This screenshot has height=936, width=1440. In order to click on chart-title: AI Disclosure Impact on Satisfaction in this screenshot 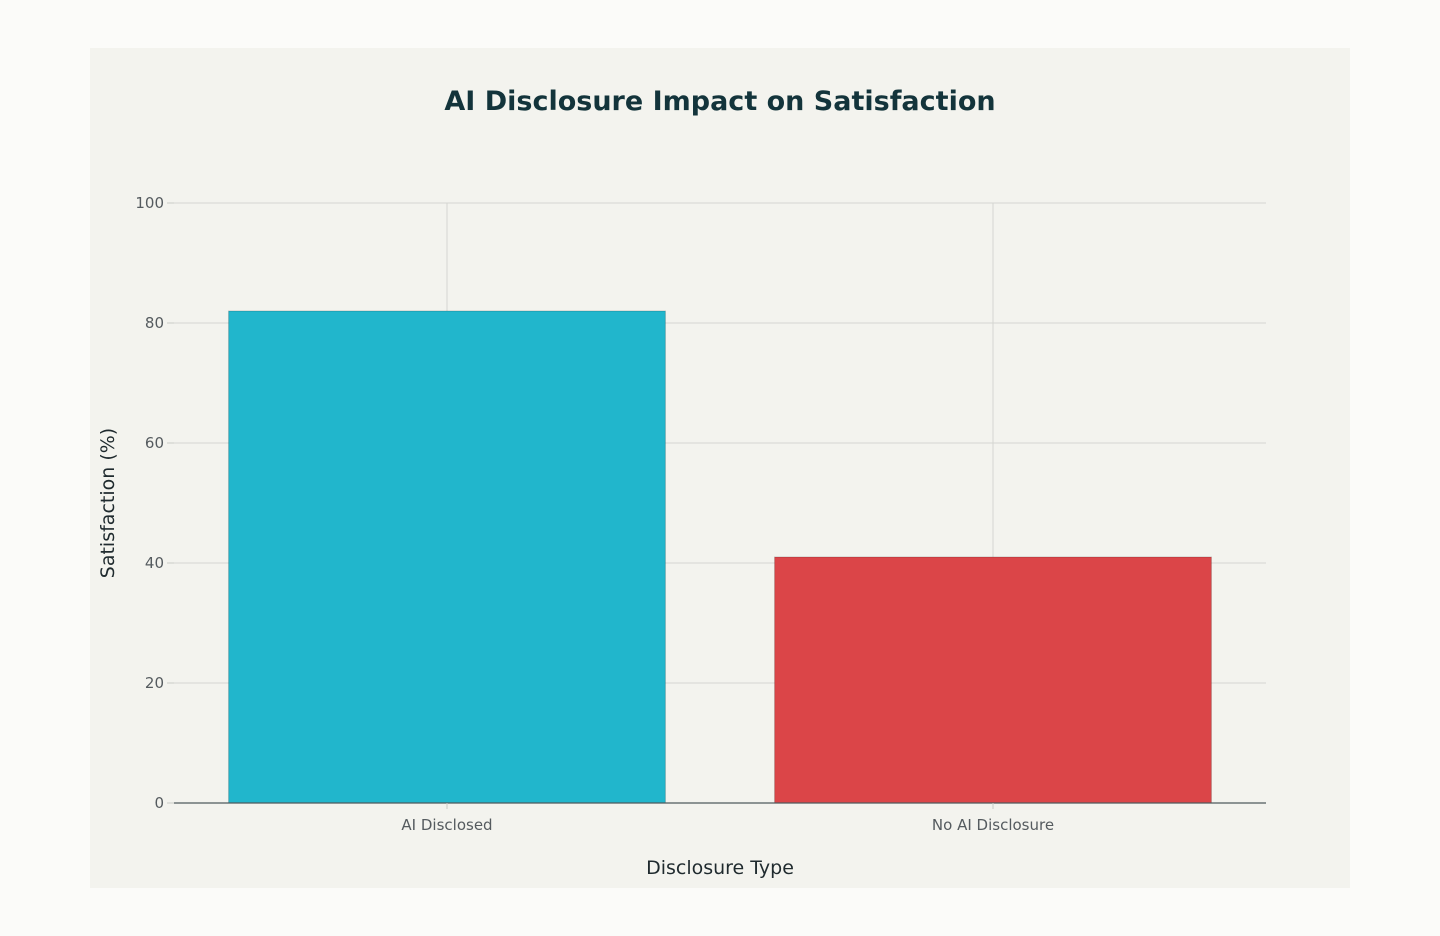, I will do `click(719, 101)`.